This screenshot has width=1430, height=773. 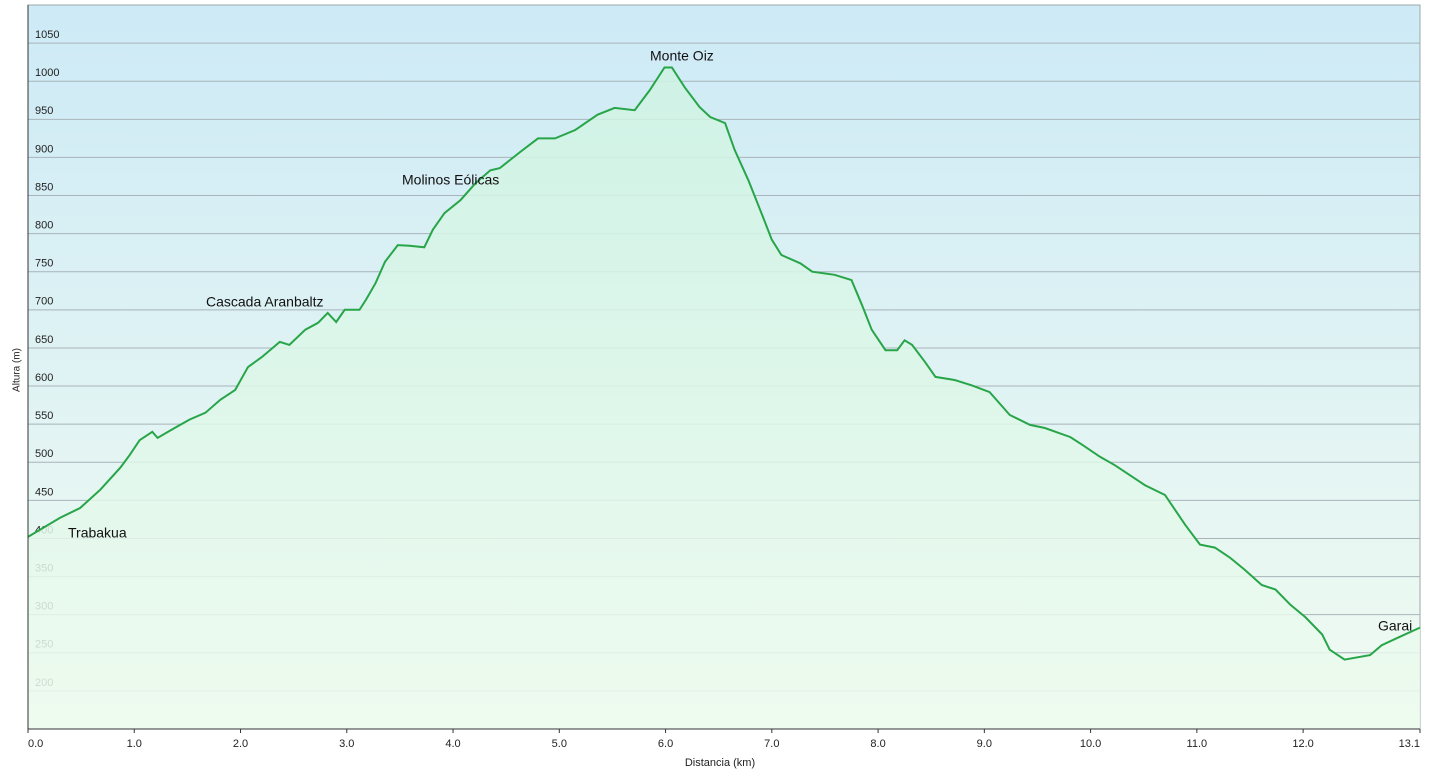 I want to click on x-tick-label: 0.0, so click(x=35, y=744).